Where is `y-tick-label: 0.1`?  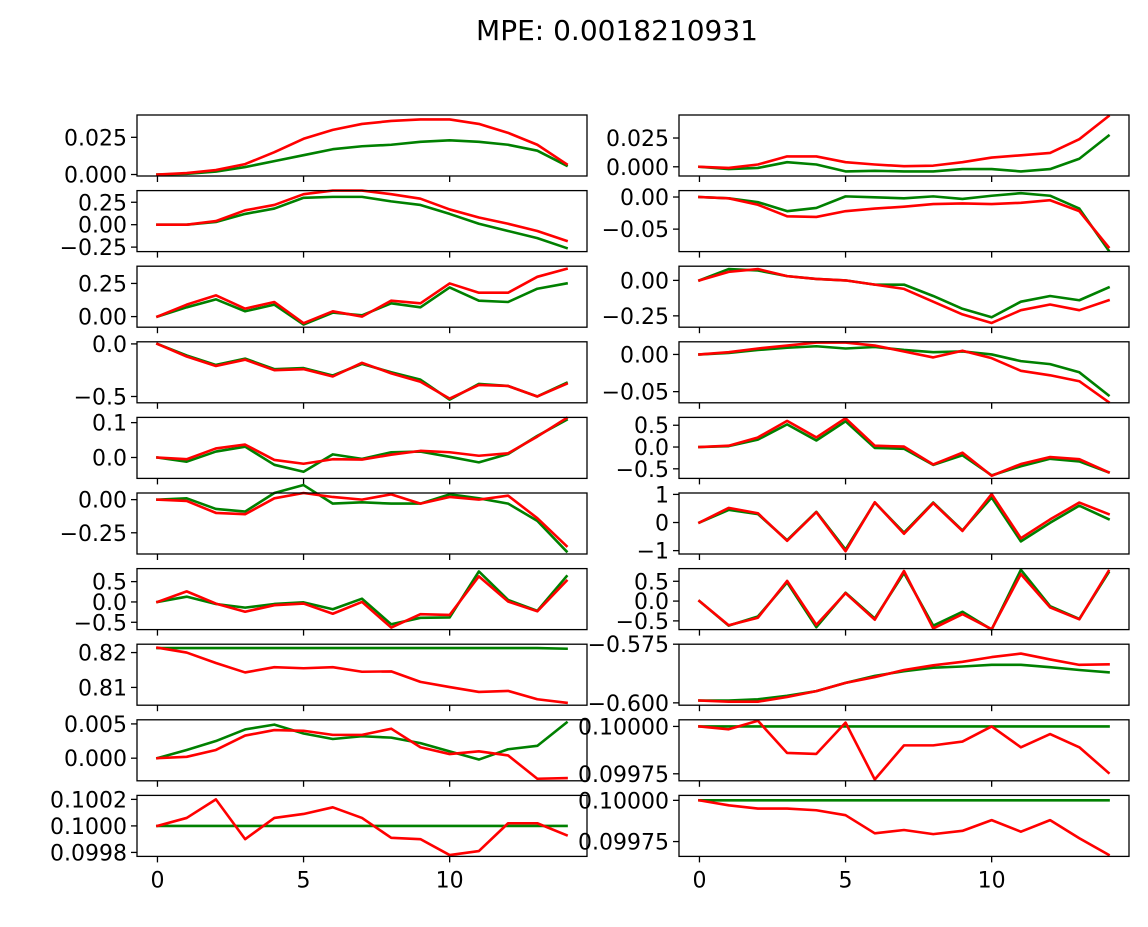
y-tick-label: 0.1 is located at coordinates (109, 424).